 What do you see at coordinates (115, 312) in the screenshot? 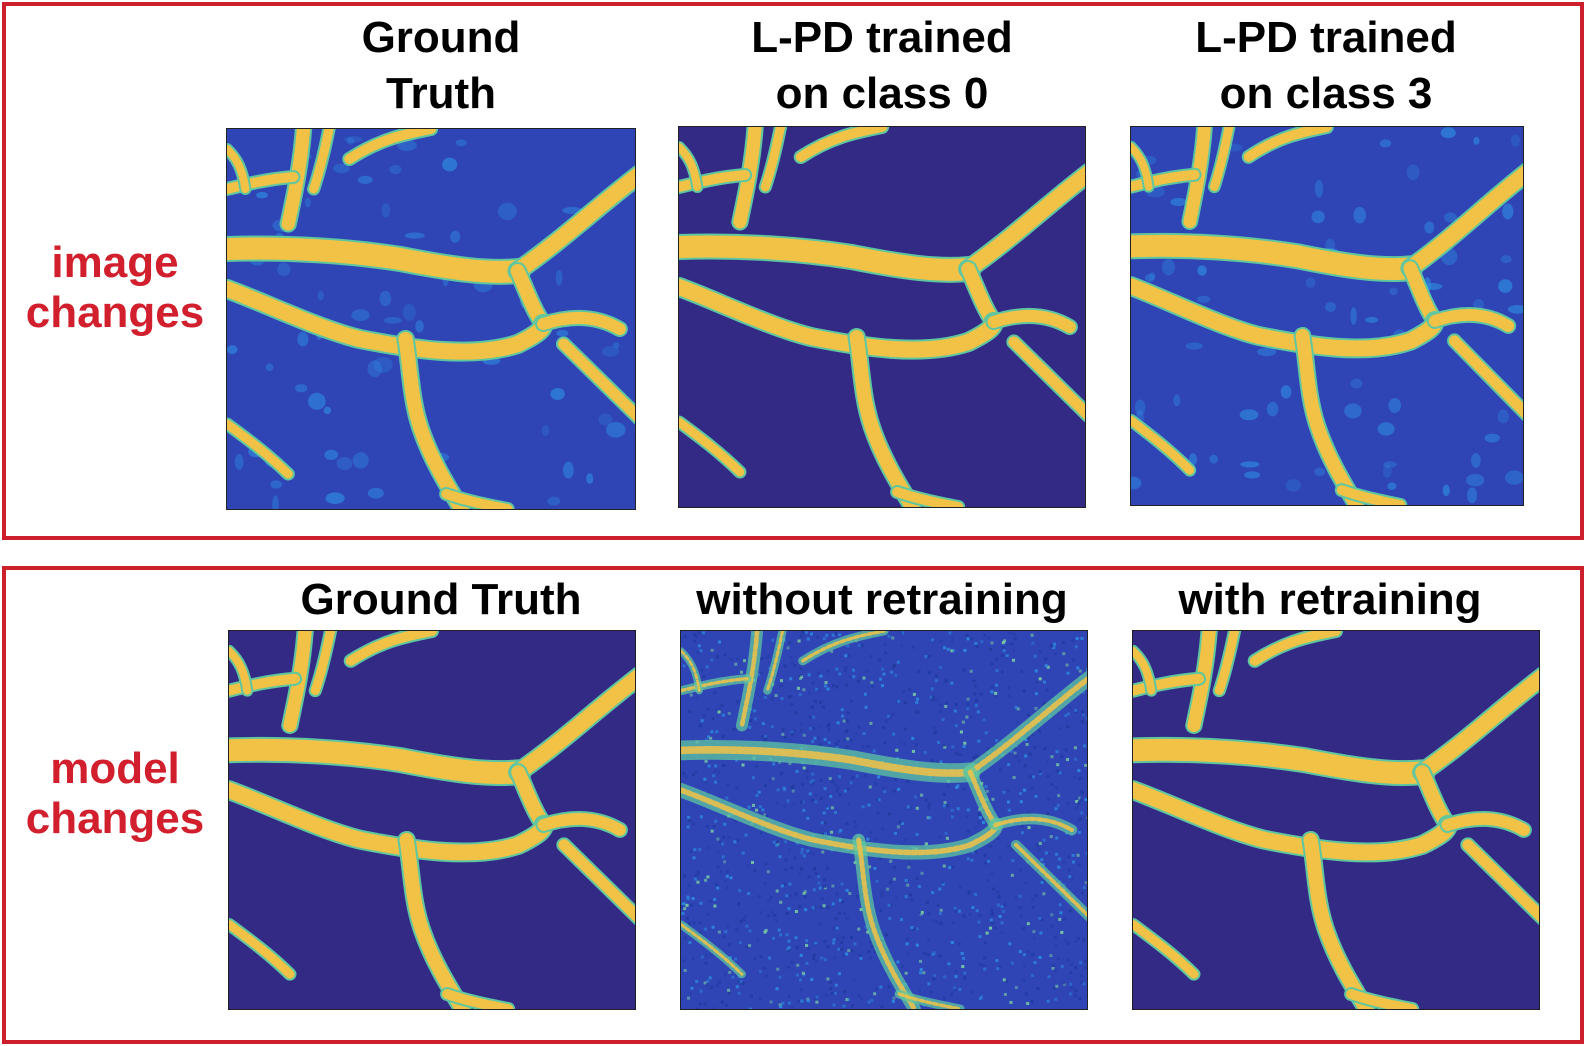
I see `row-label-line-2: changes` at bounding box center [115, 312].